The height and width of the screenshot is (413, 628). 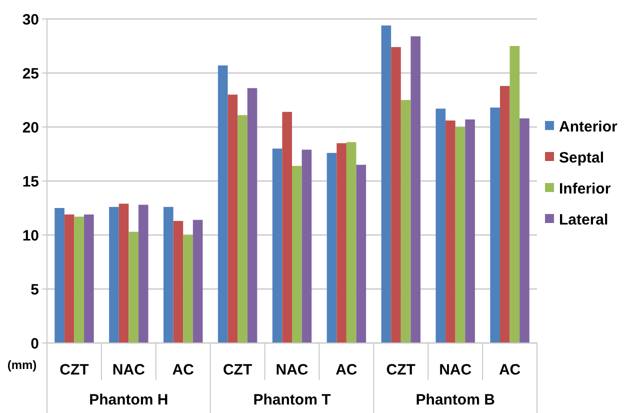 What do you see at coordinates (34, 289) in the screenshot?
I see `y-tick-label: 5` at bounding box center [34, 289].